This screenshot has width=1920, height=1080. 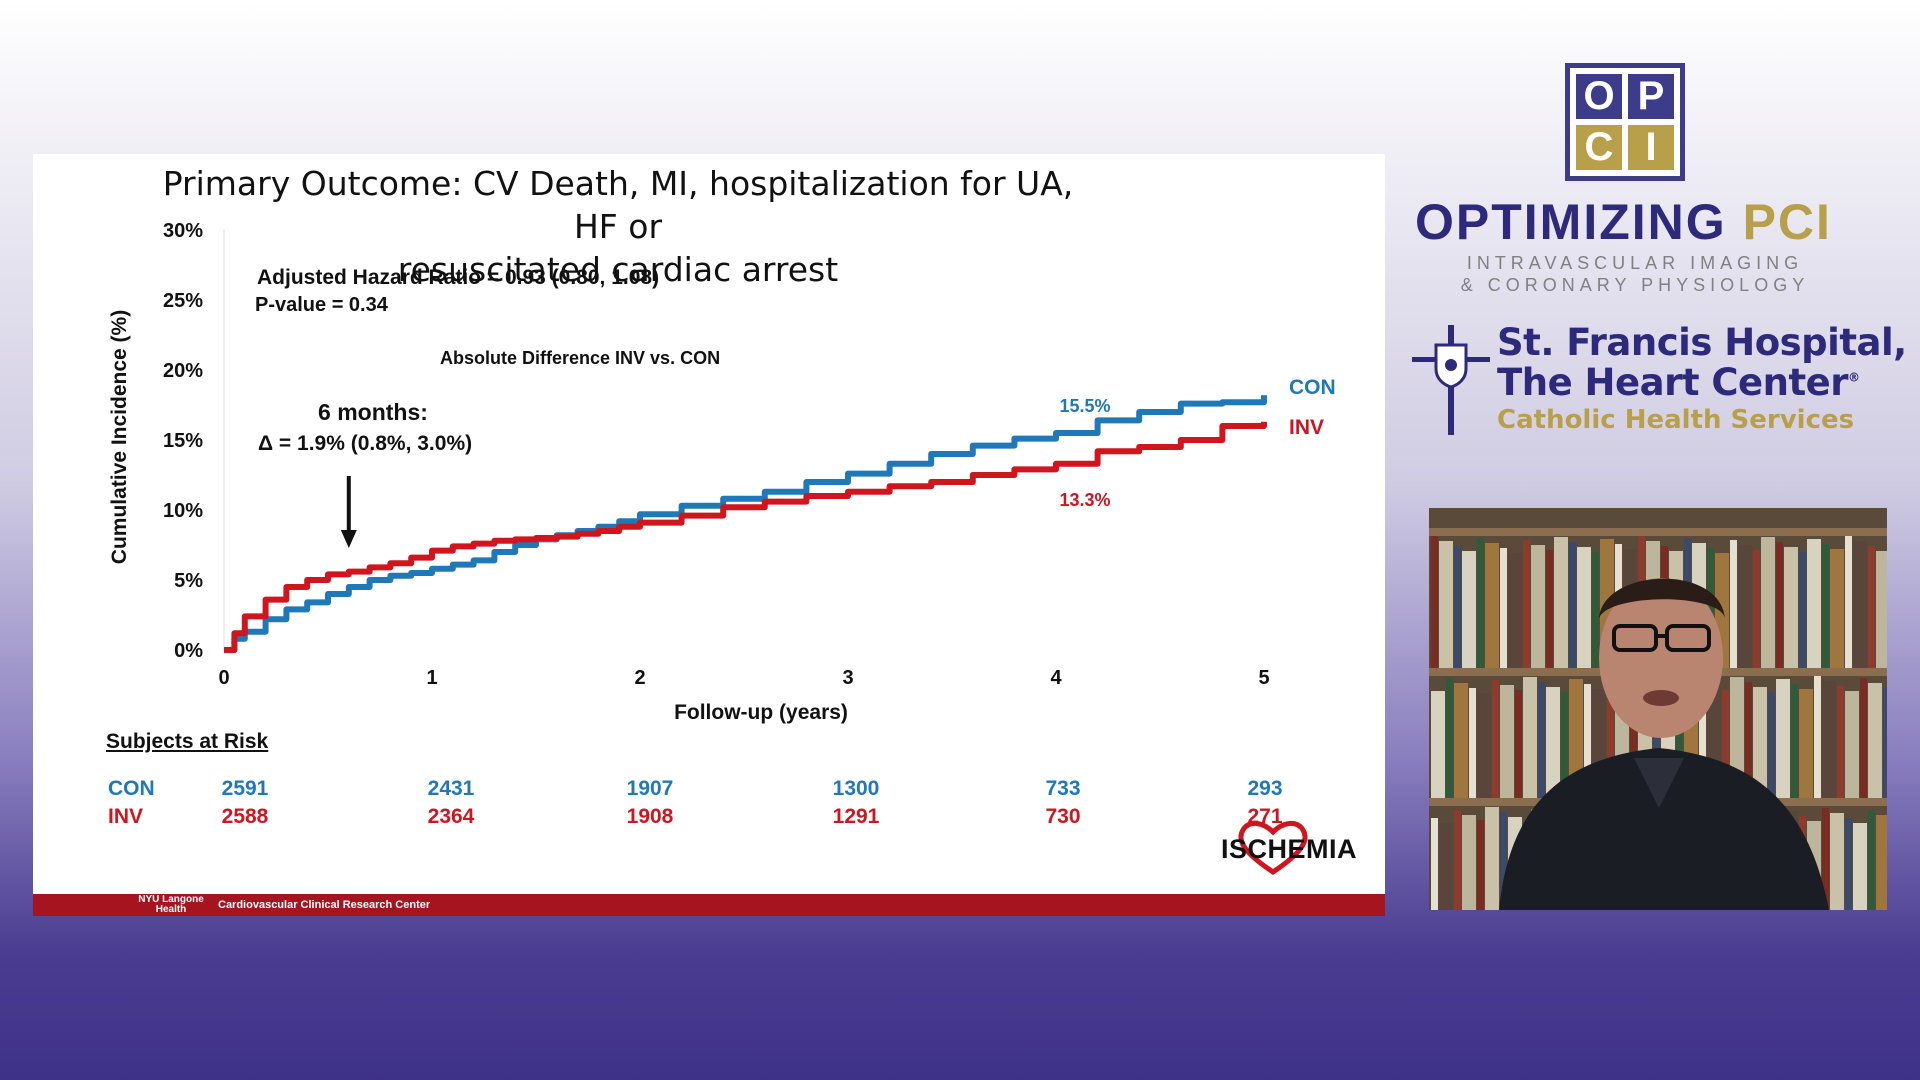 What do you see at coordinates (183, 441) in the screenshot?
I see `y-tick-label: 15%` at bounding box center [183, 441].